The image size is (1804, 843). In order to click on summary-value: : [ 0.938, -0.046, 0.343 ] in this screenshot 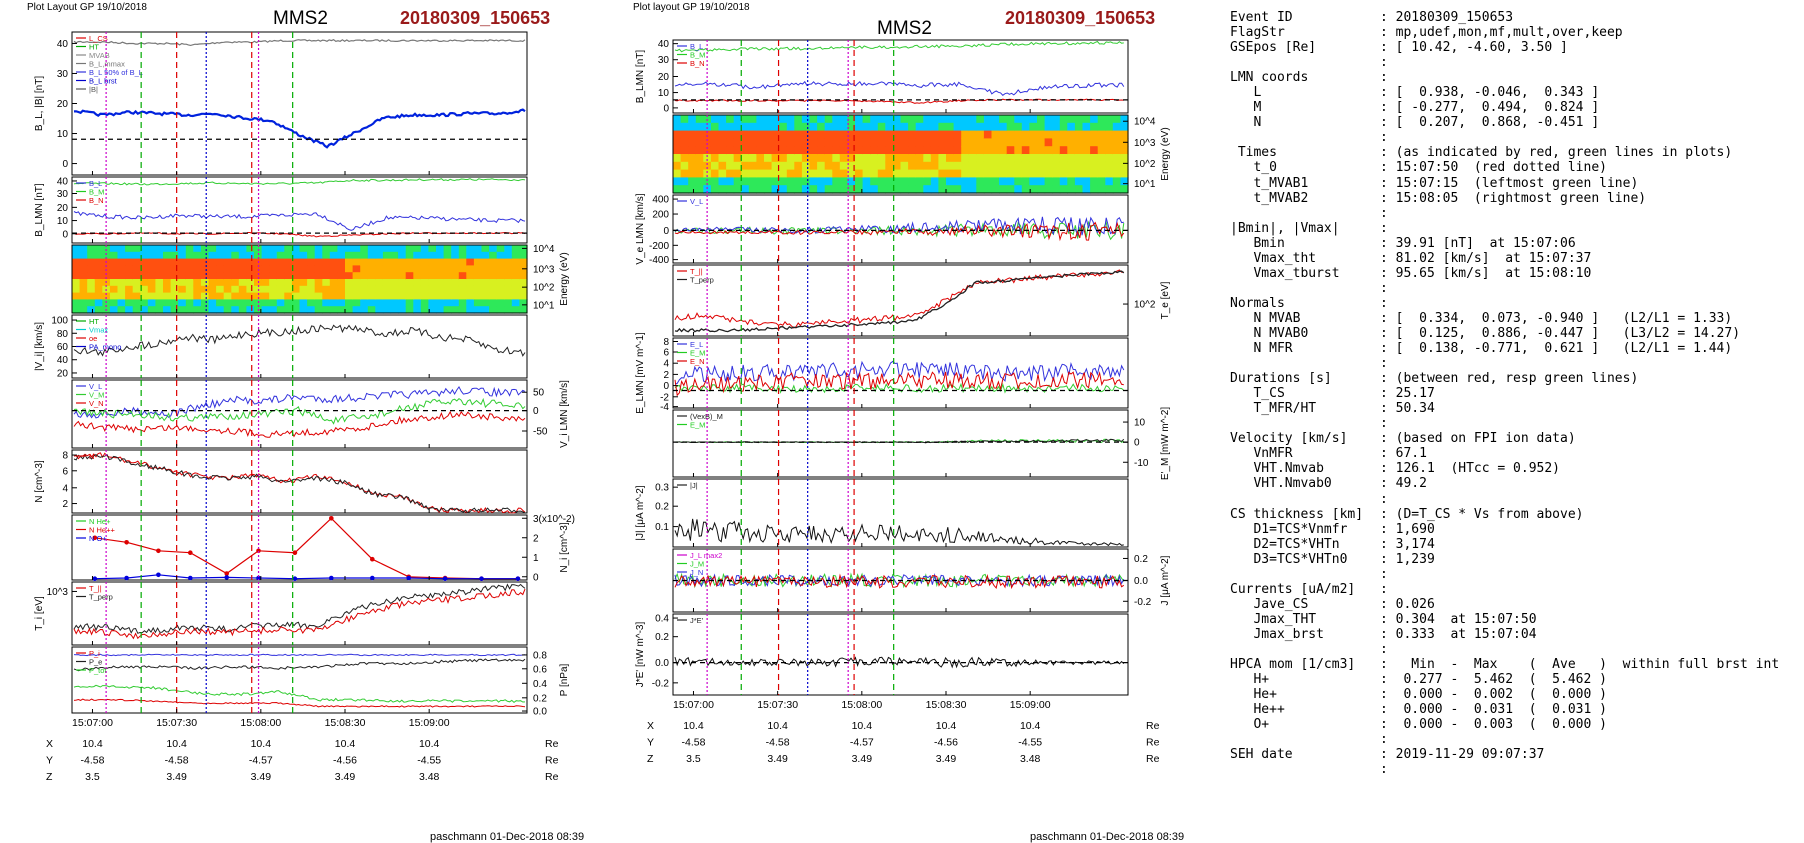, I will do `click(1490, 93)`.